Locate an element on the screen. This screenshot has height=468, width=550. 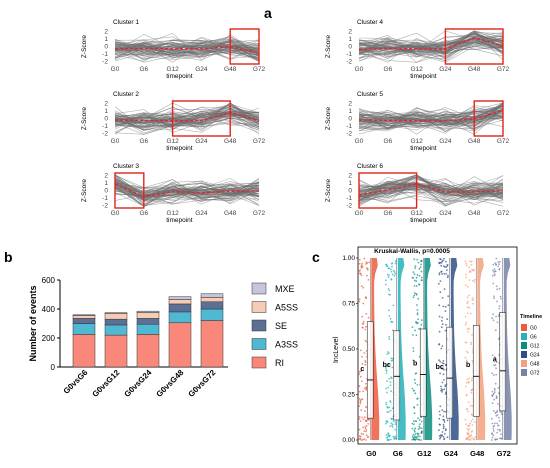
x-tick-label: G0vsG6 is located at coordinates (76, 382).